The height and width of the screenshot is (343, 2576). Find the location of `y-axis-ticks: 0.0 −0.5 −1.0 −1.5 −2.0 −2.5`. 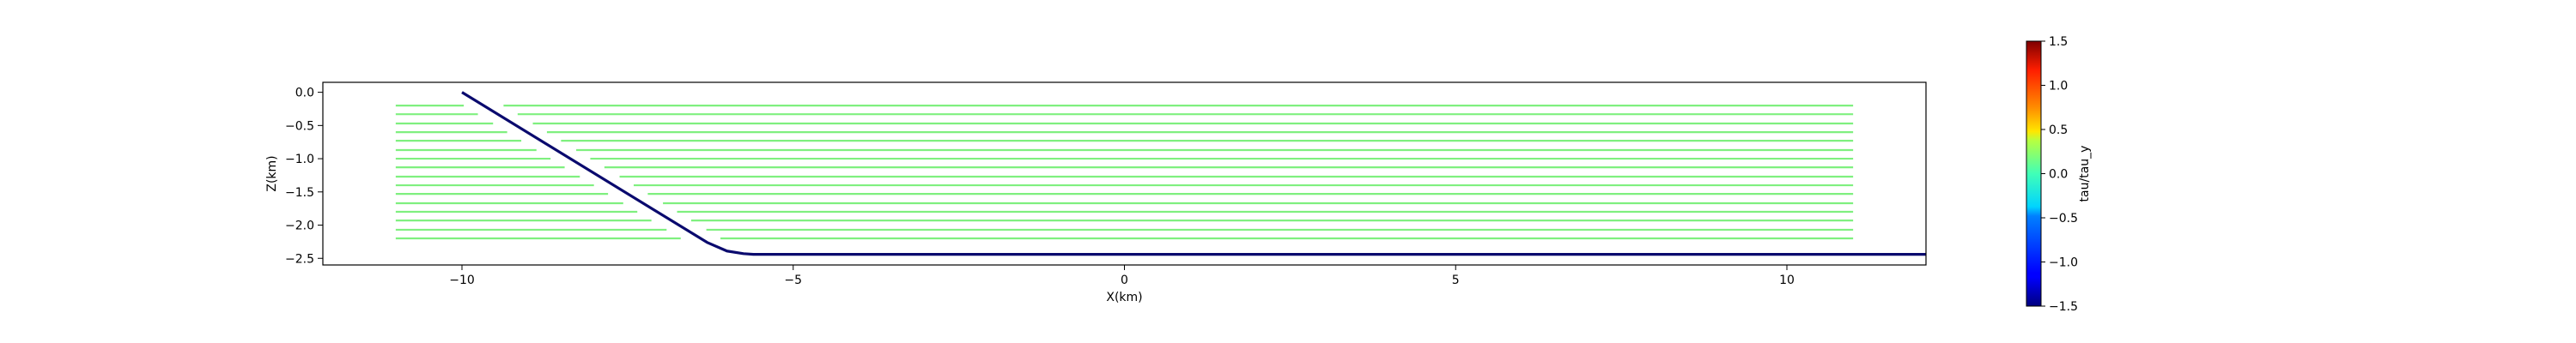

y-axis-ticks: 0.0 −0.5 −1.0 −1.5 −2.0 −2.5 is located at coordinates (304, 176).